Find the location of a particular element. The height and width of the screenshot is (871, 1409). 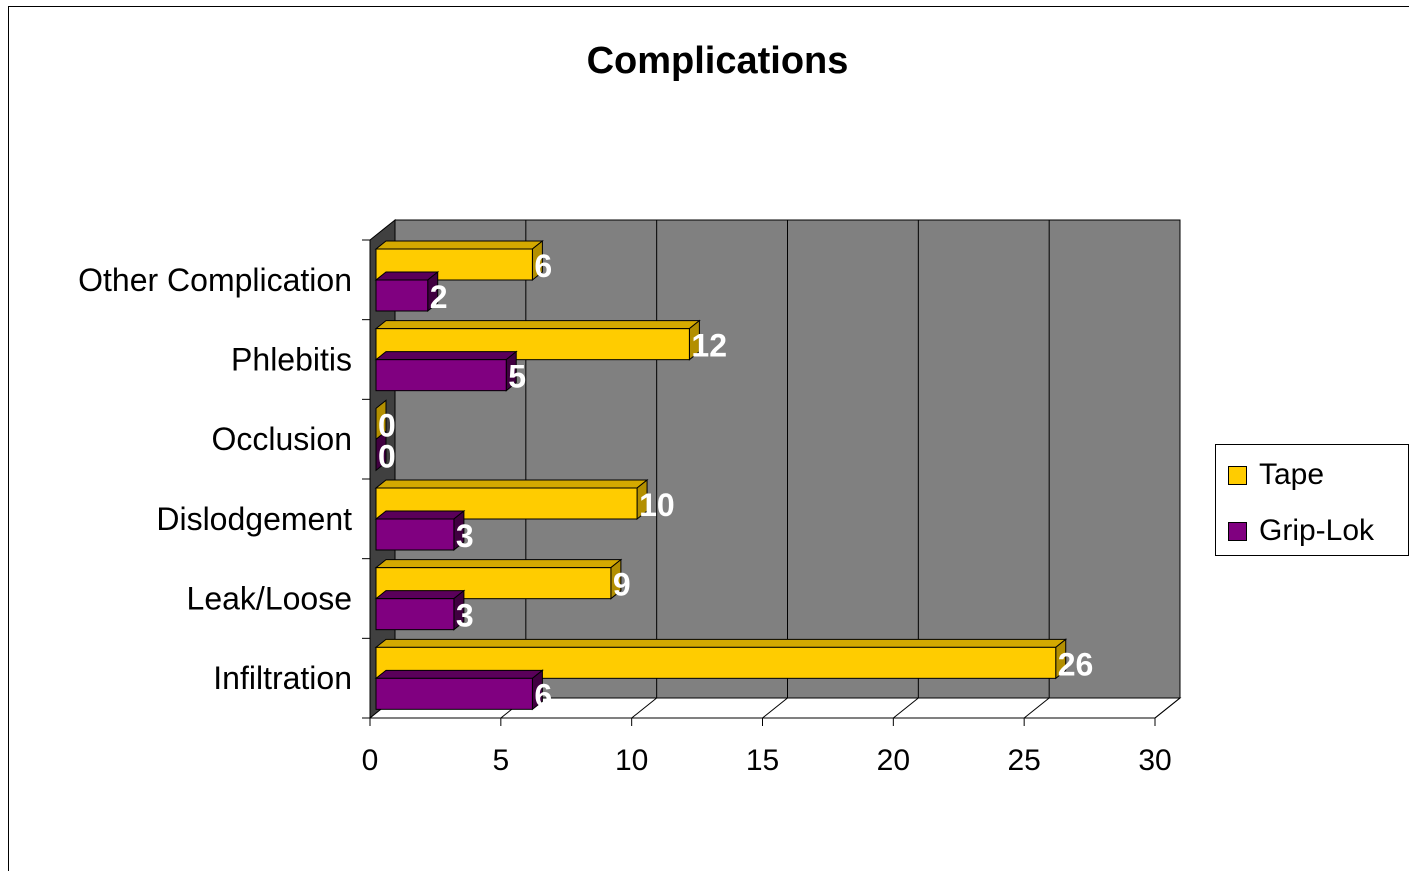

x-tick-label: 25 is located at coordinates (1023, 760).